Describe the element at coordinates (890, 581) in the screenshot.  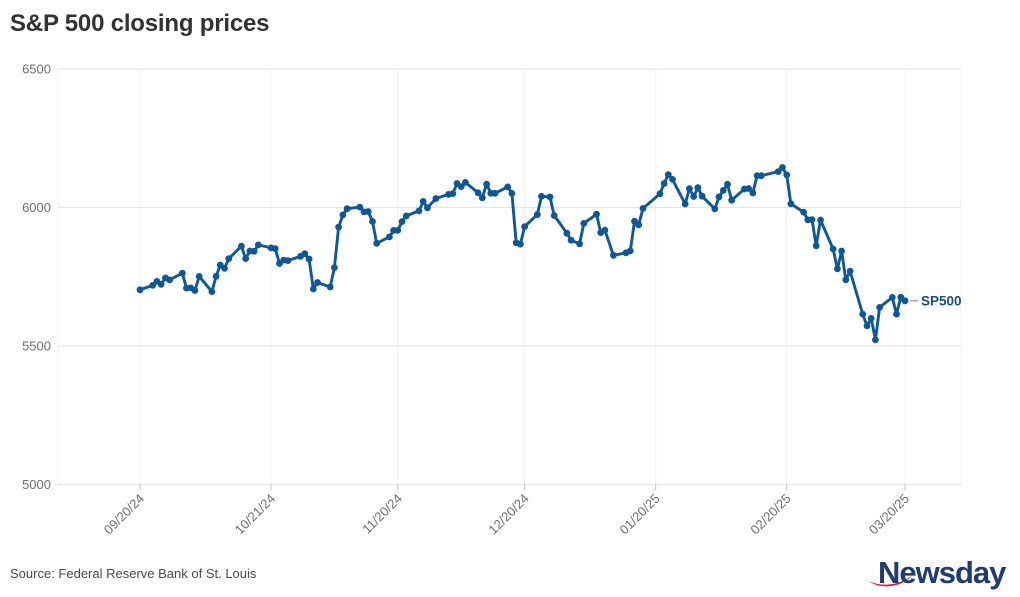
I see `logo-swoosh-icon` at that location.